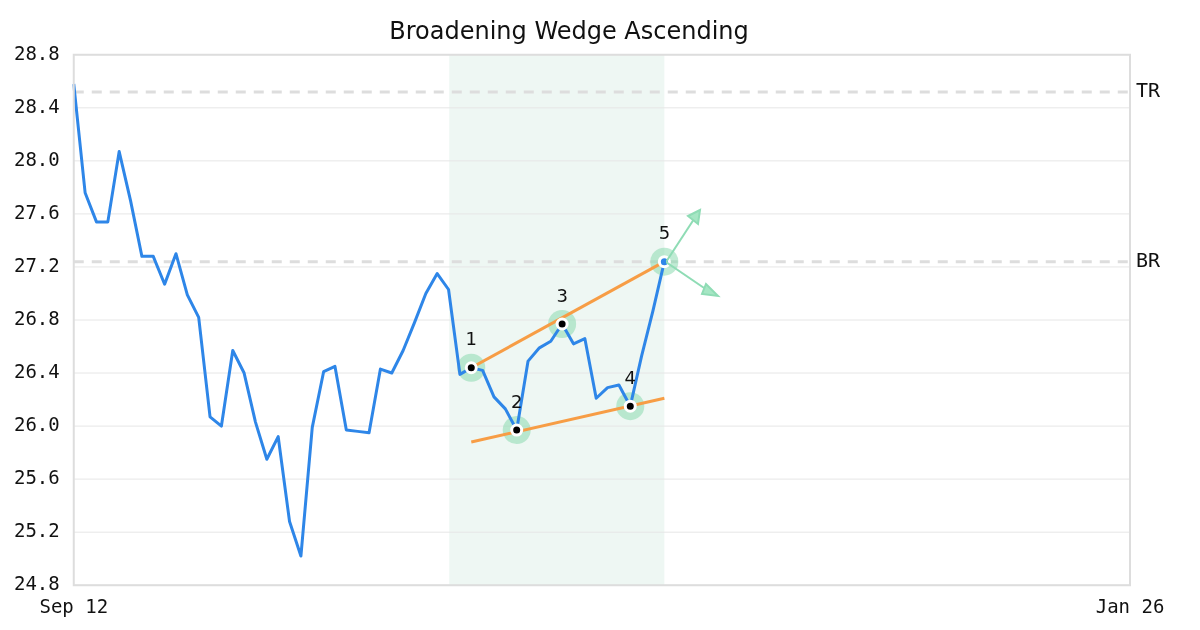 Image resolution: width=1200 pixels, height=630 pixels. I want to click on annotation: 1, so click(471, 339).